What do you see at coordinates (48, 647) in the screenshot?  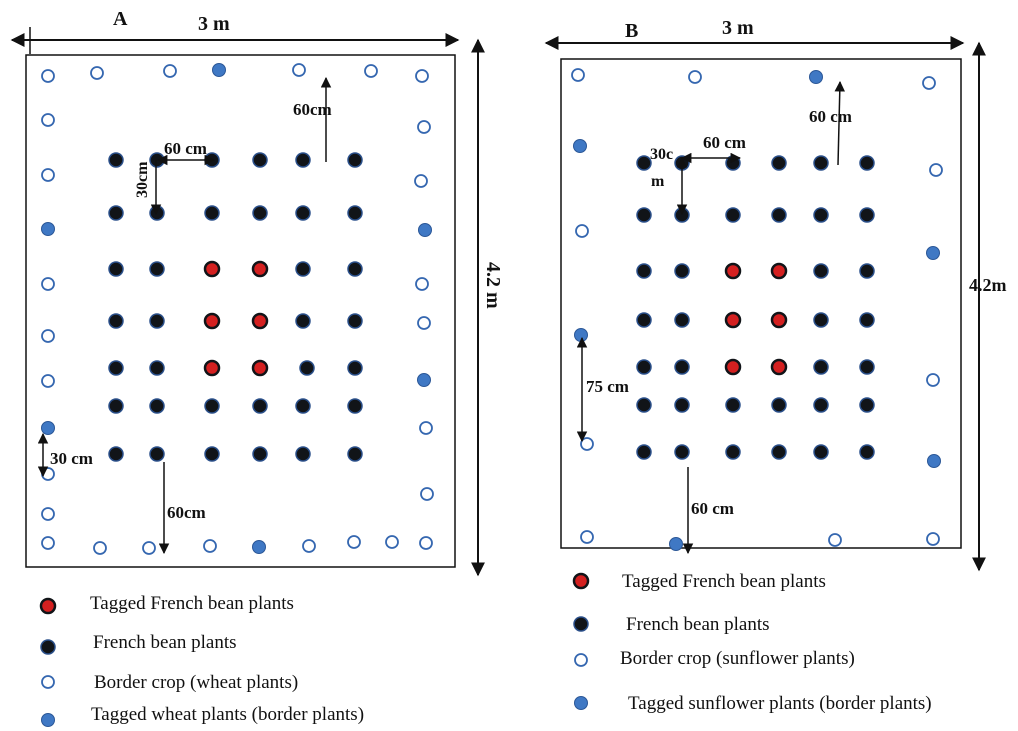 I see `legend-french-bean-plant-symbol` at bounding box center [48, 647].